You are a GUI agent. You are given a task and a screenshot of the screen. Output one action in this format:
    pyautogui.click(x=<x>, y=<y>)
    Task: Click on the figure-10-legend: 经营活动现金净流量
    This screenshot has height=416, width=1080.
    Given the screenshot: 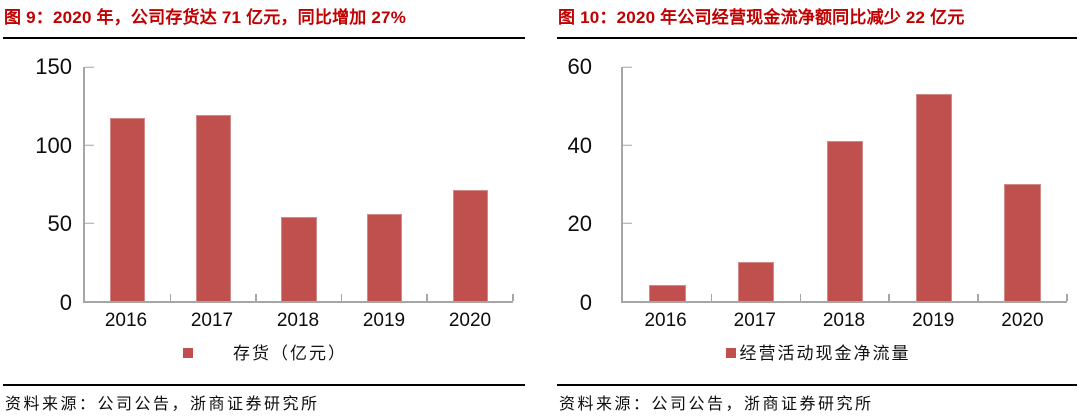 What is the action you would take?
    pyautogui.click(x=818, y=351)
    